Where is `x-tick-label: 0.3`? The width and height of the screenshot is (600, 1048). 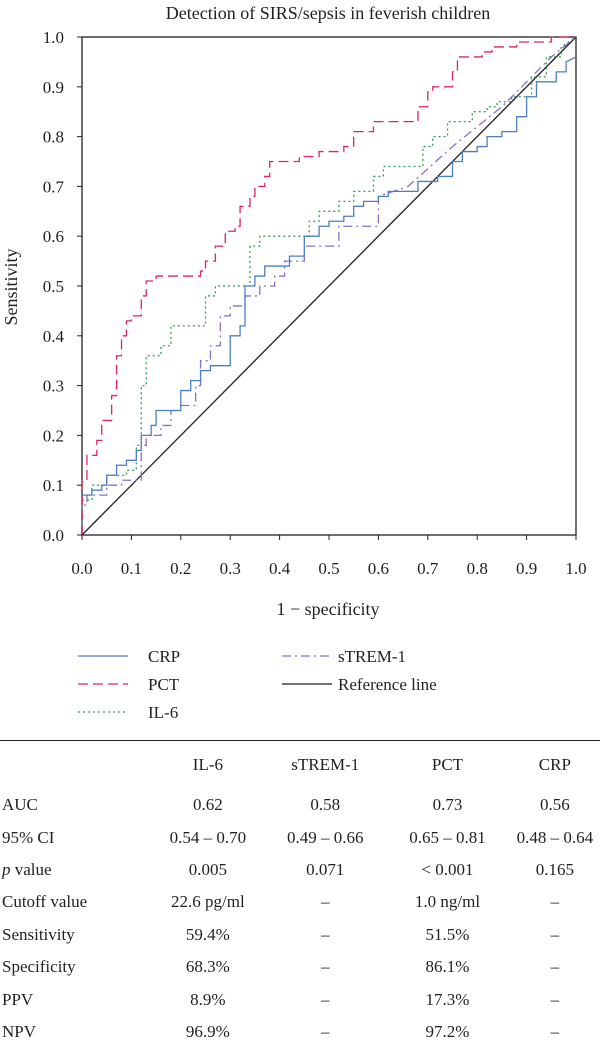
x-tick-label: 0.3 is located at coordinates (230, 568).